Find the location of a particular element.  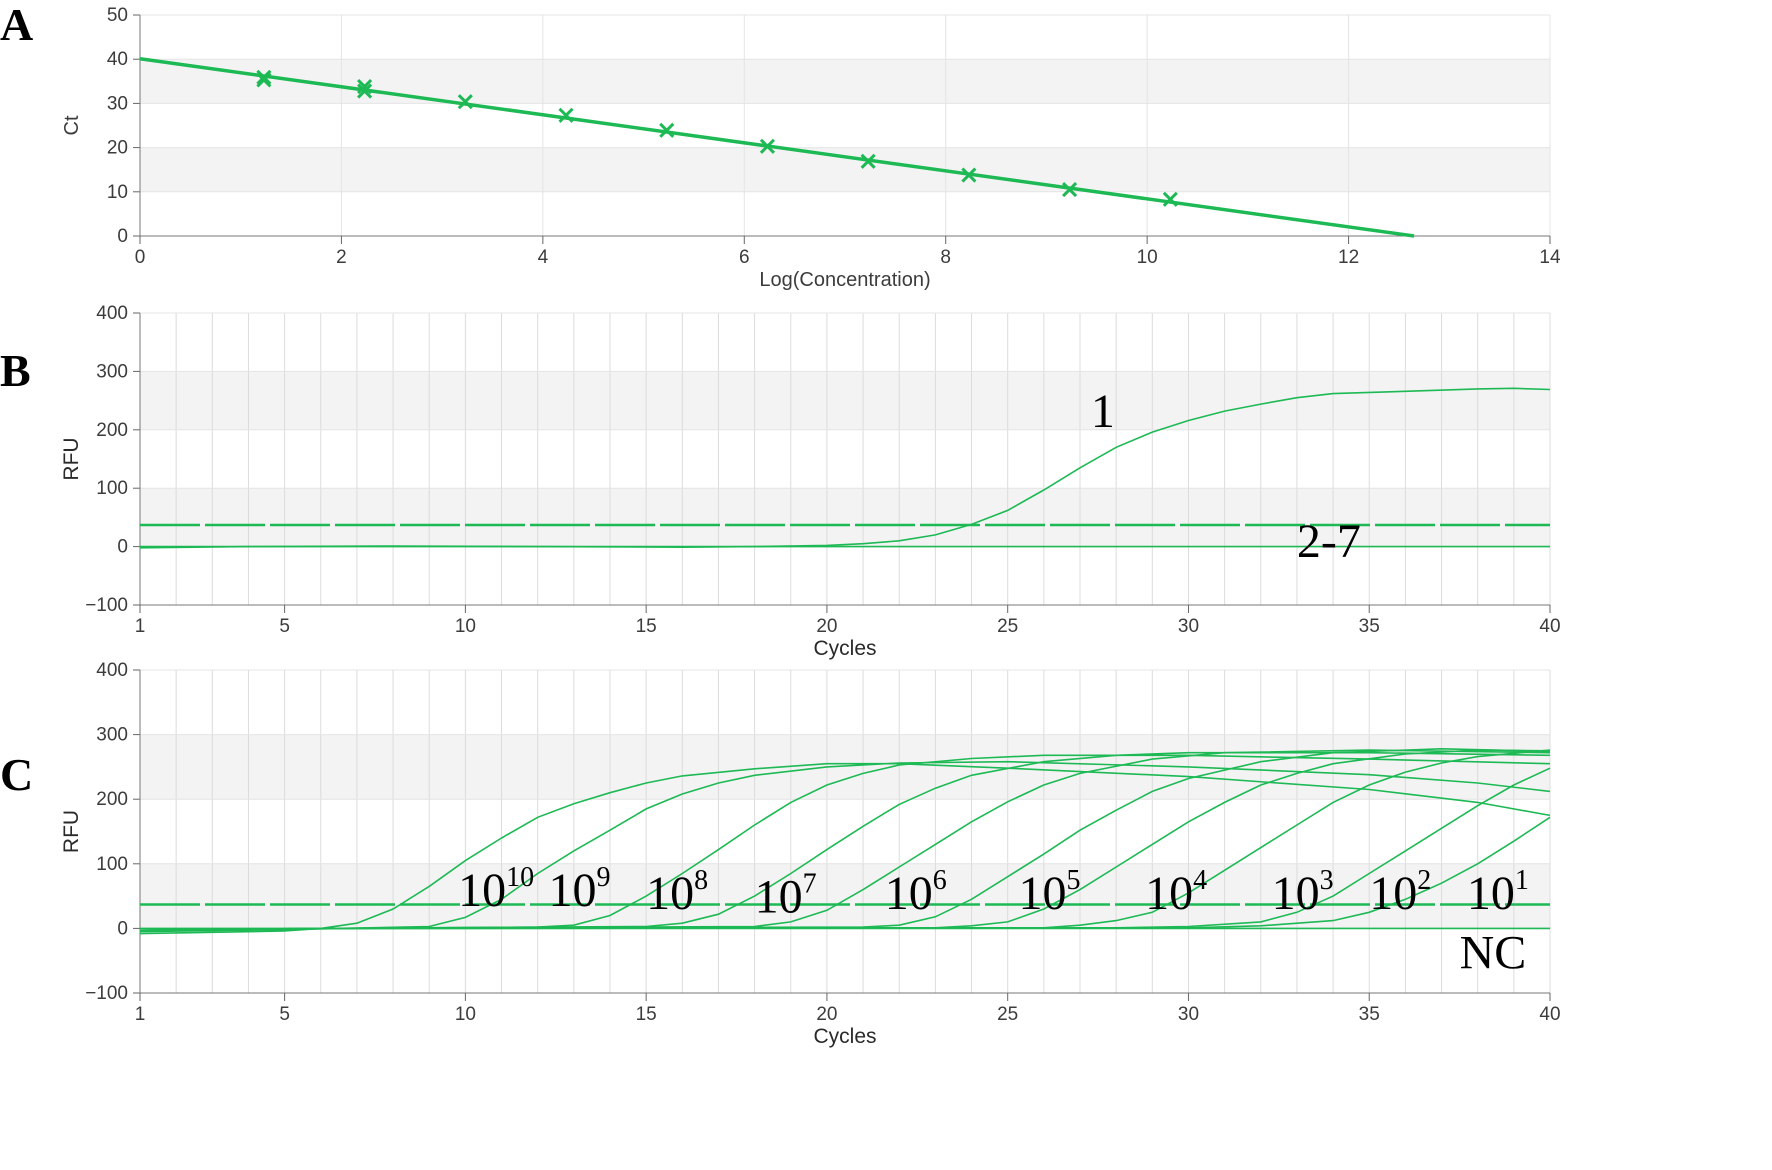

y-tick-label: 10 is located at coordinates (117, 192).